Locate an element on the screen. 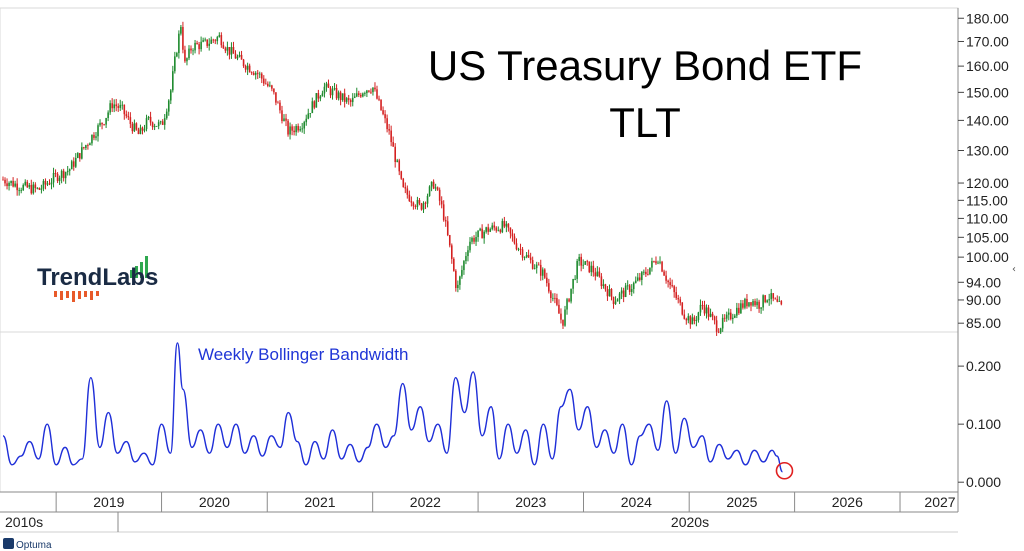 This screenshot has width=1024, height=551. year-label: 2027 is located at coordinates (939, 502).